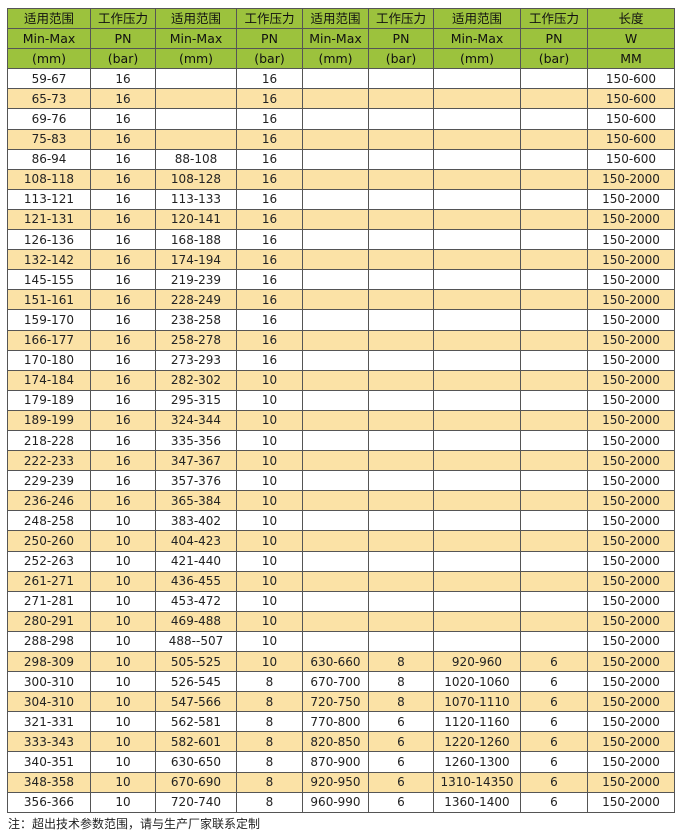  I want to click on table-cell: 170-180, so click(49, 360).